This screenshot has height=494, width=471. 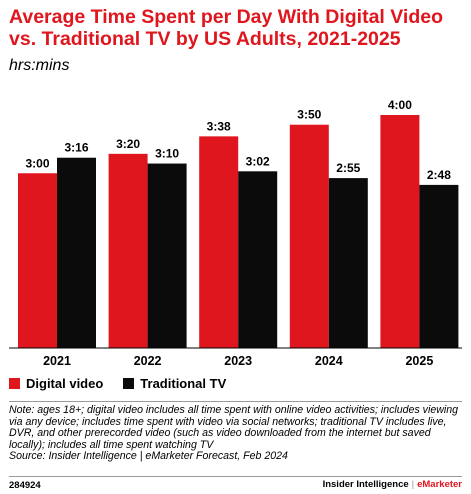 I want to click on legend-item-digital: Digital video, so click(x=56, y=383).